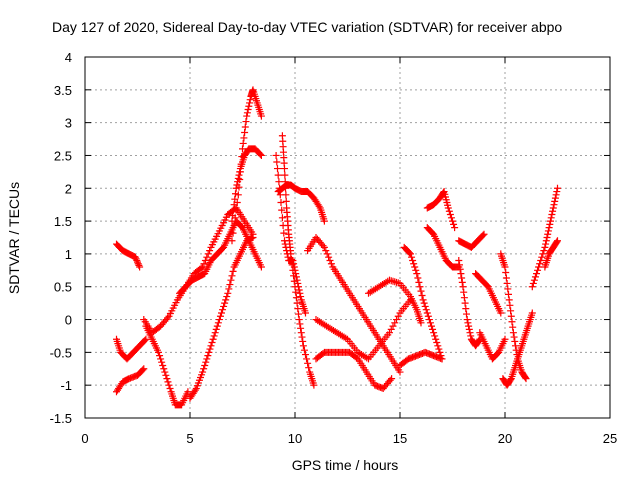 This screenshot has width=640, height=480. I want to click on y-tick-label: 2, so click(68, 188).